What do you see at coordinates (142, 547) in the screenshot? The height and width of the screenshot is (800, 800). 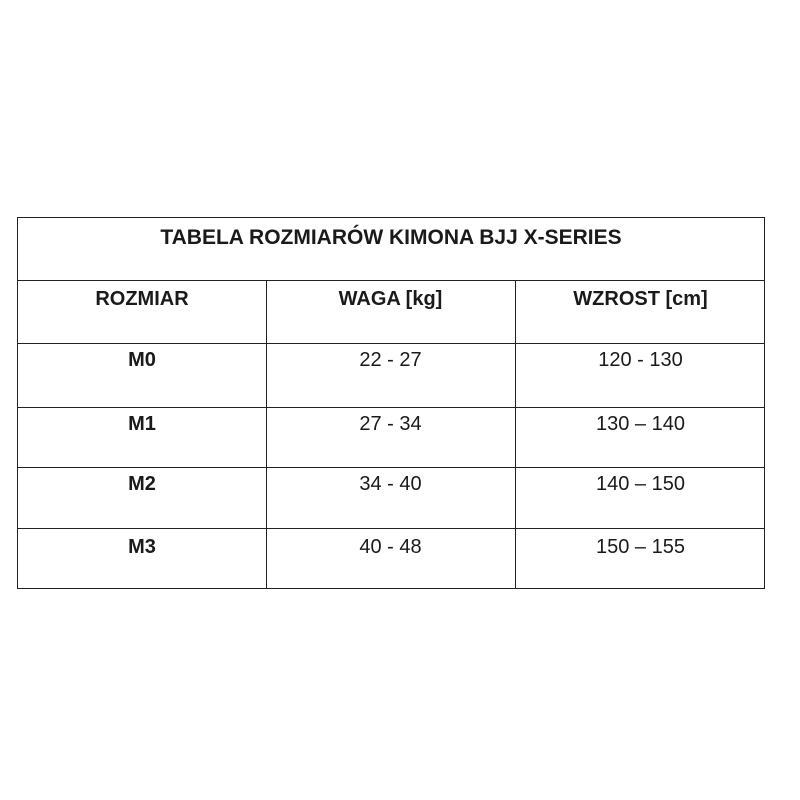 I see `row-size: M3` at bounding box center [142, 547].